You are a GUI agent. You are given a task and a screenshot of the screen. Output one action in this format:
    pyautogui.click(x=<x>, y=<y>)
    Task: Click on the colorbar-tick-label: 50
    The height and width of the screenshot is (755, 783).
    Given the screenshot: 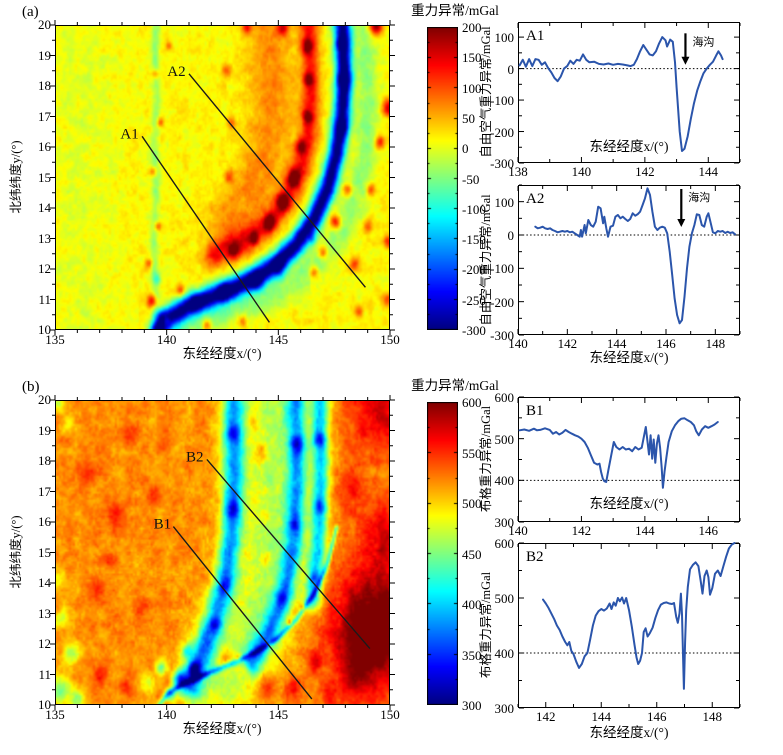 What is the action you would take?
    pyautogui.click(x=468, y=118)
    